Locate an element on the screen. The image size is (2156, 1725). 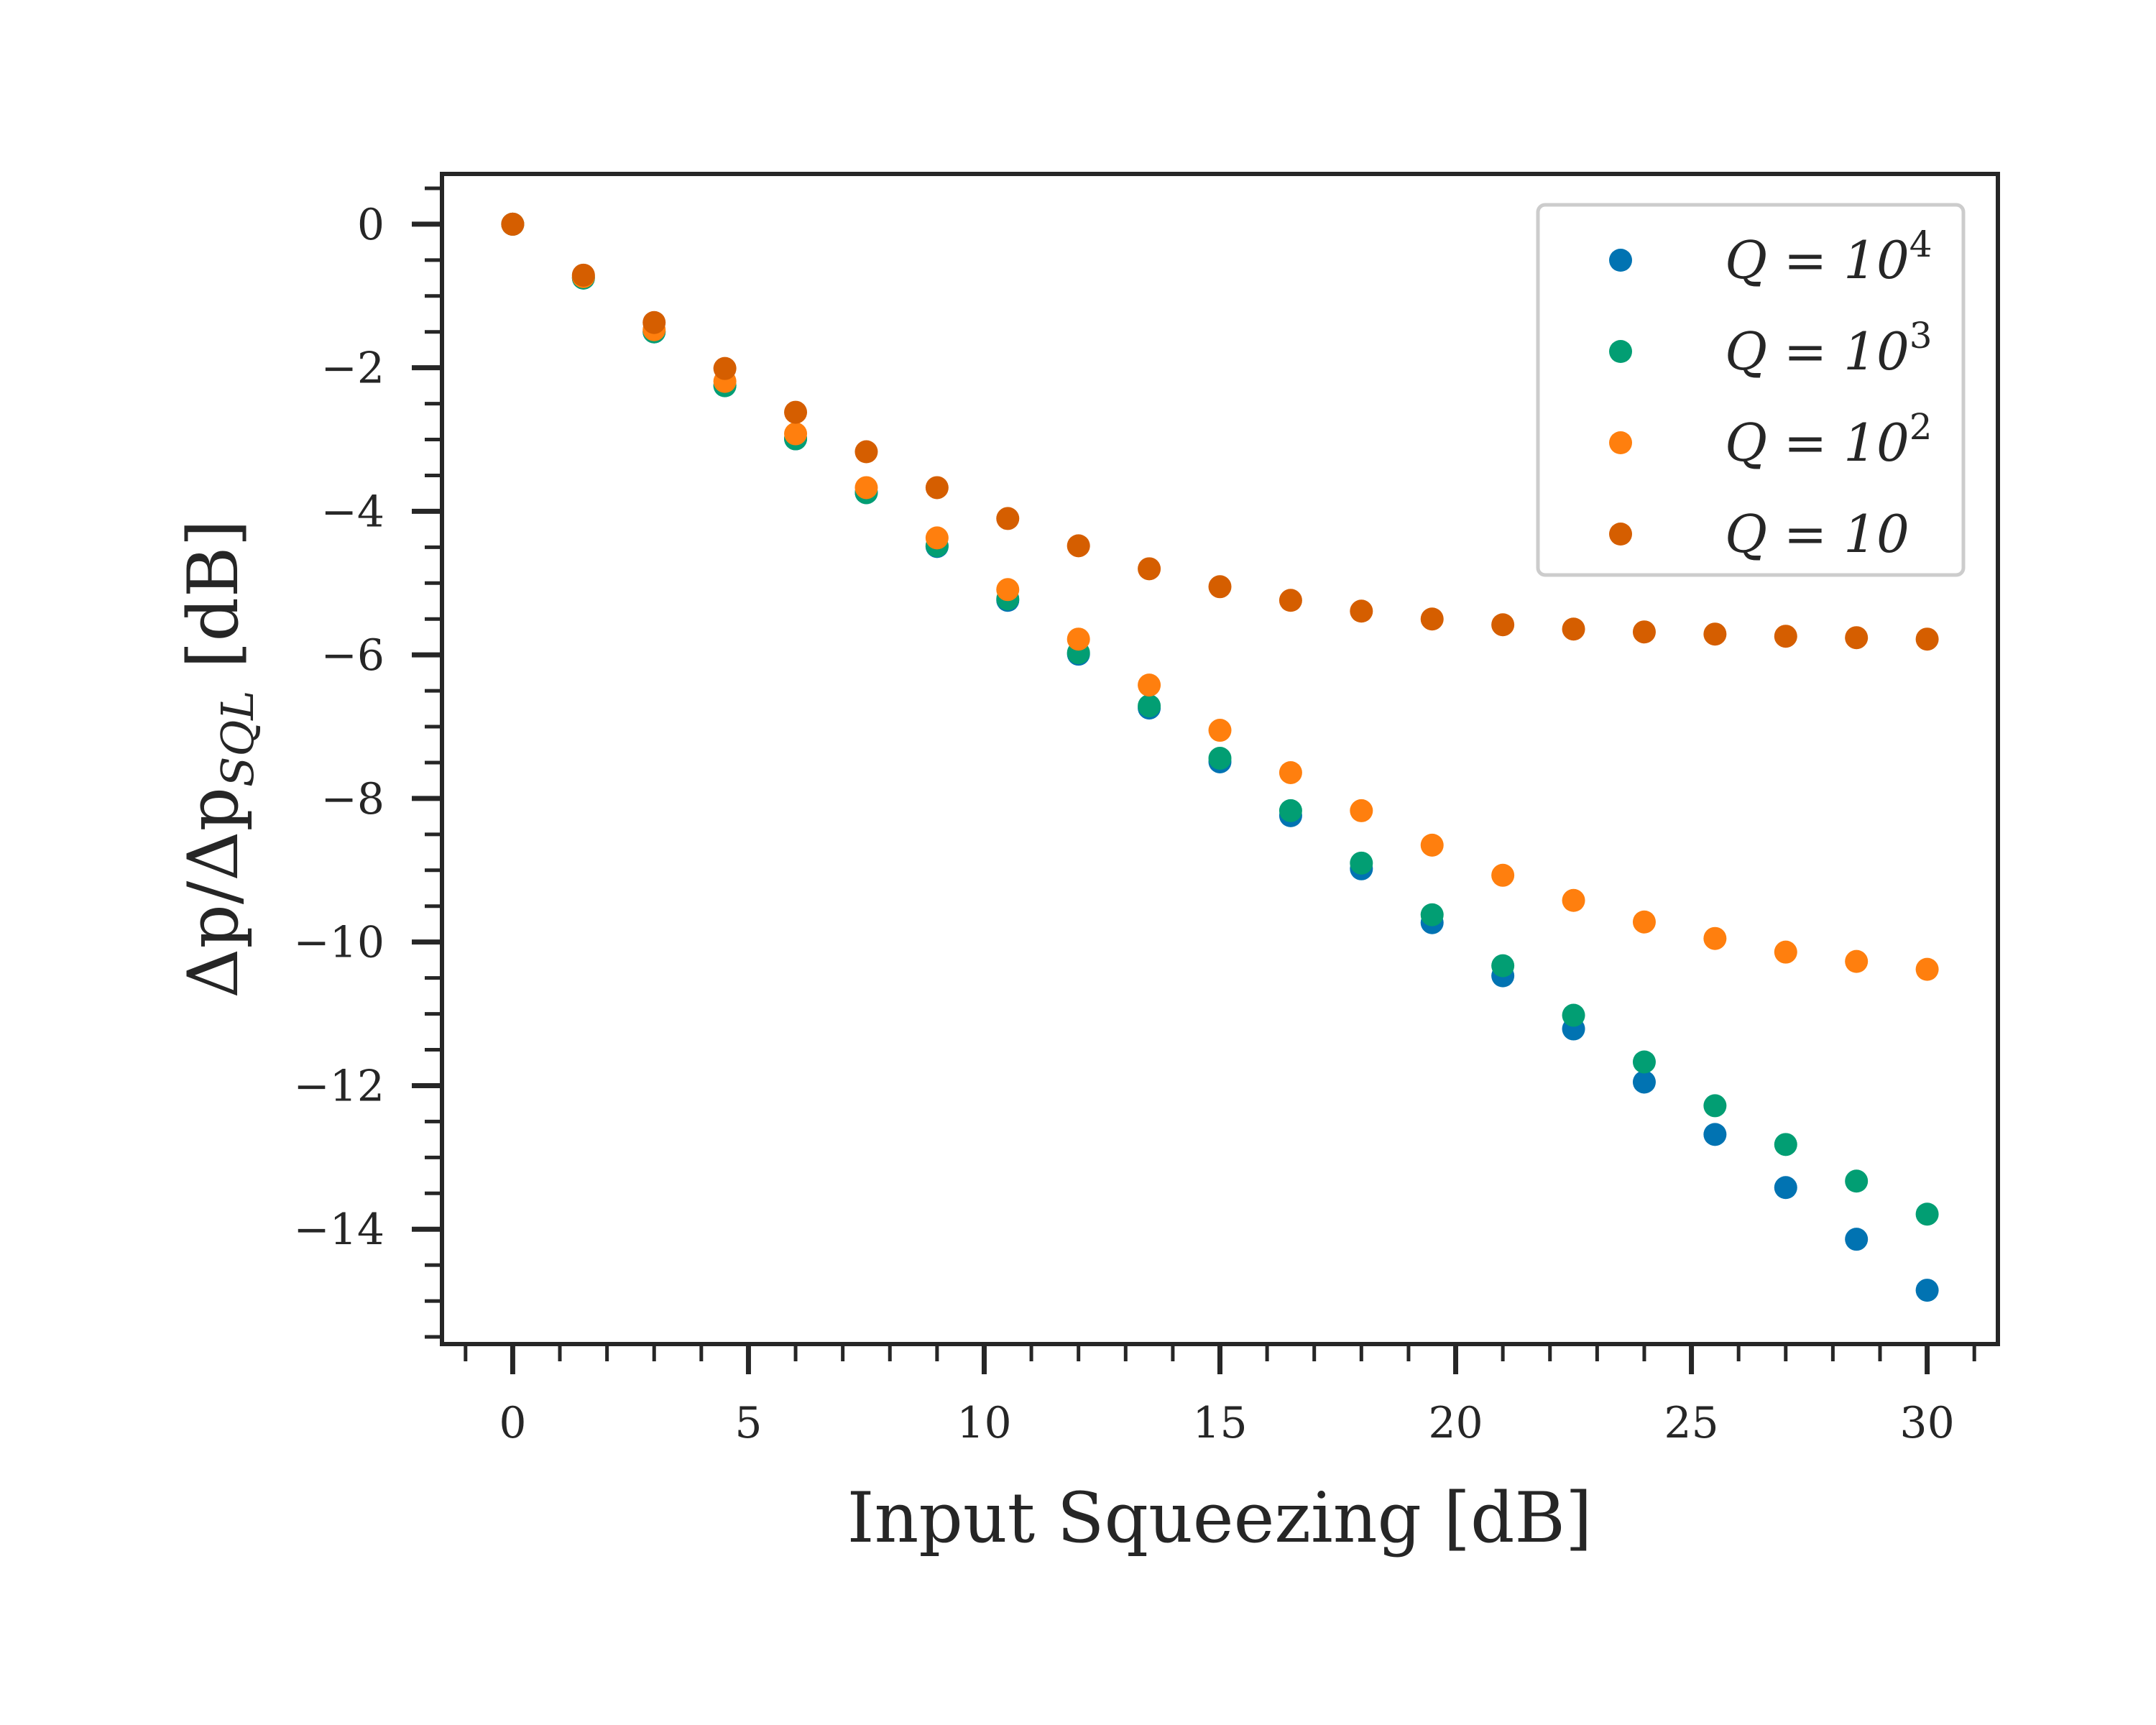
legend-box is located at coordinates (1751, 390).